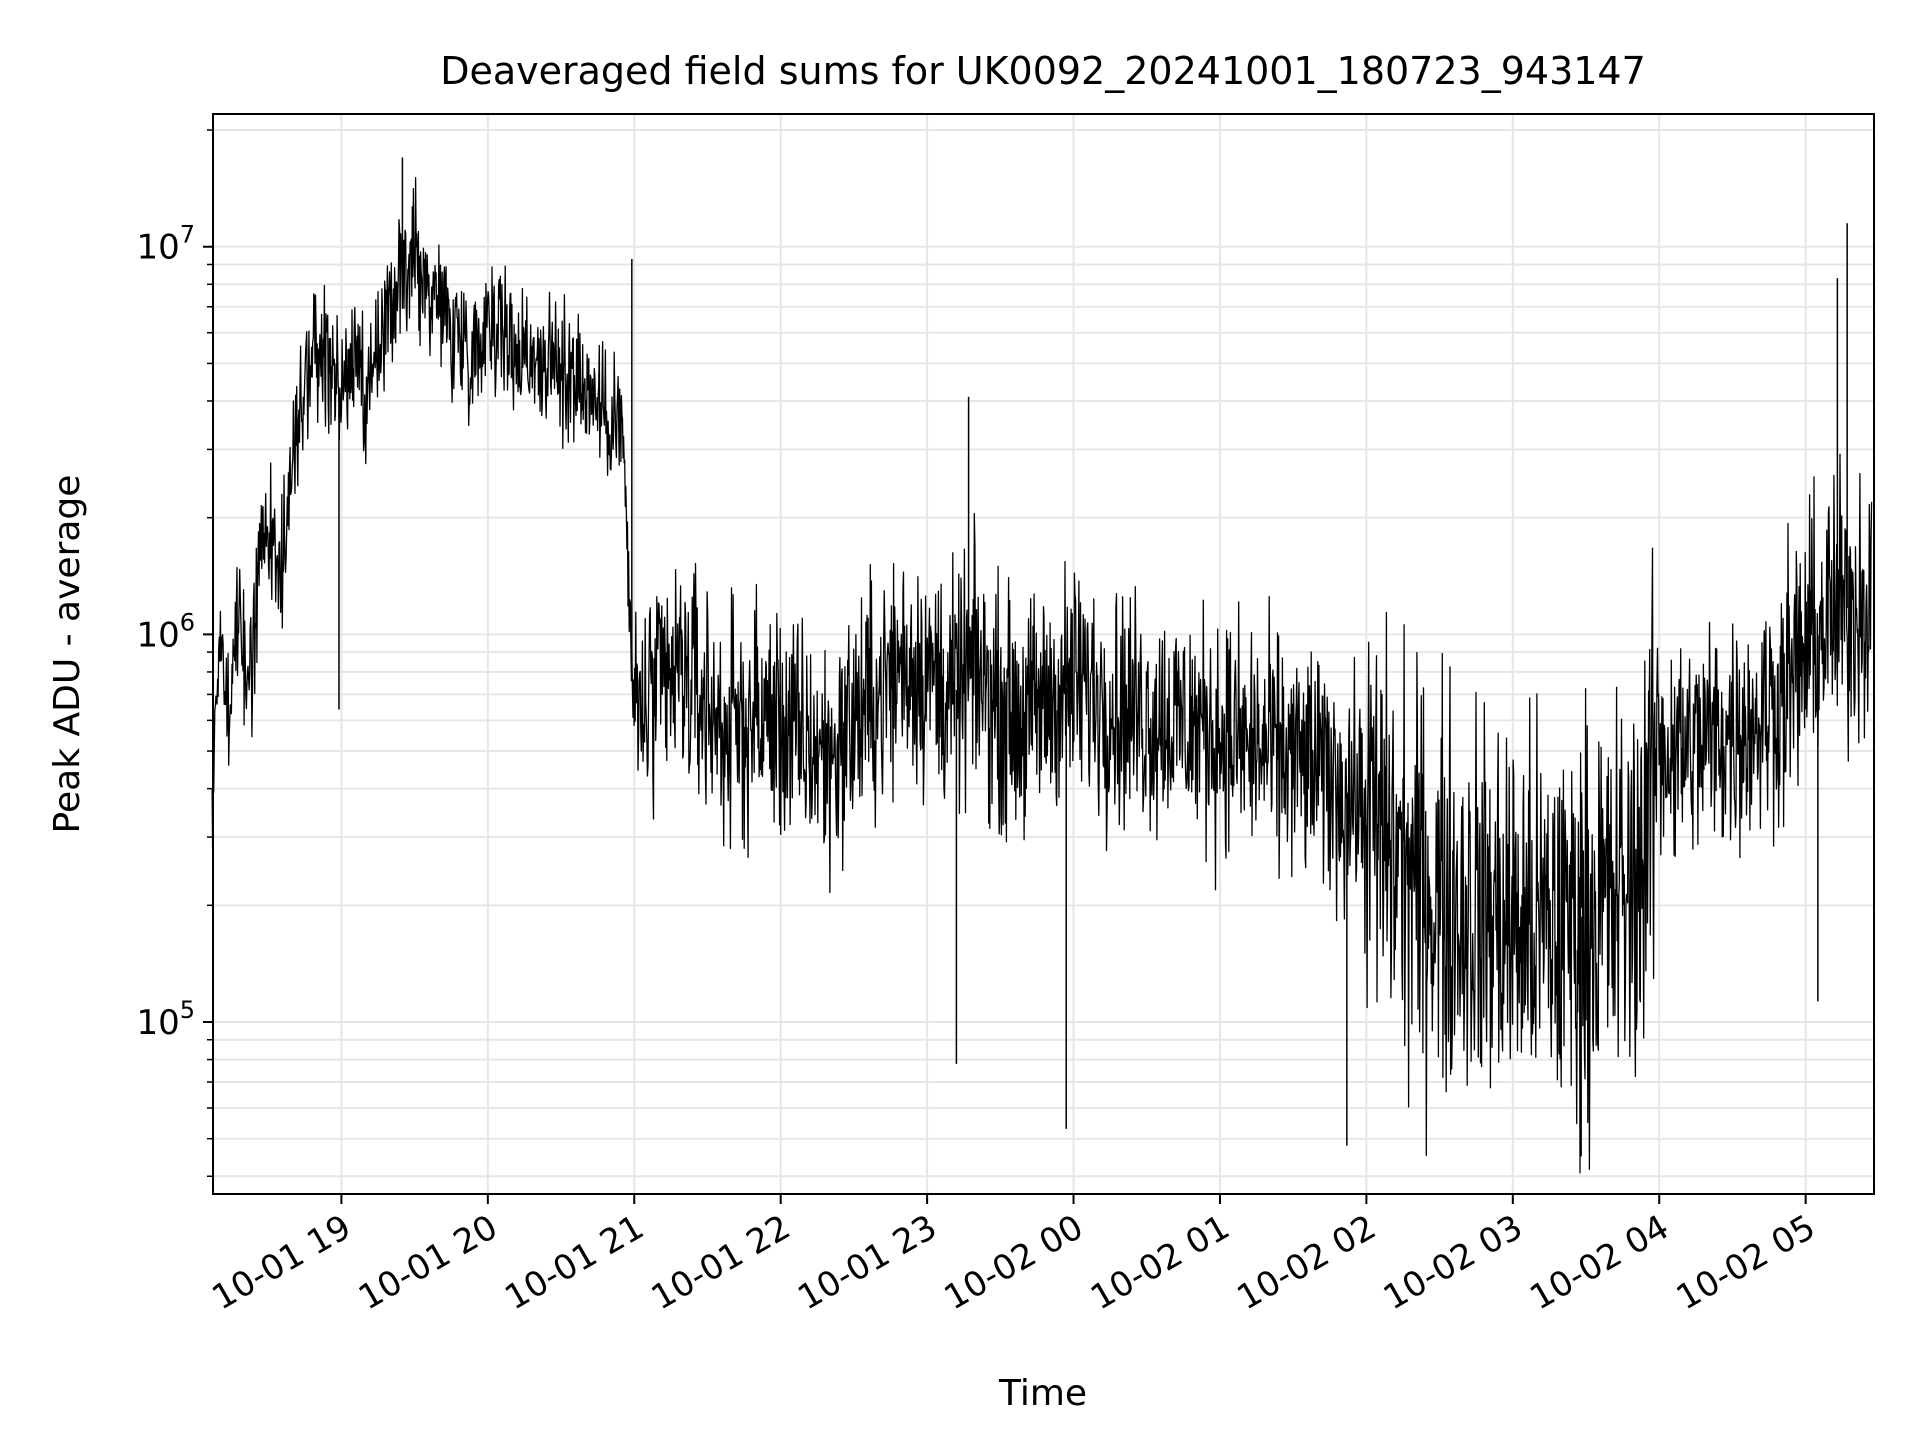  I want to click on y-axis-label: Peak ADU - average, so click(67, 654).